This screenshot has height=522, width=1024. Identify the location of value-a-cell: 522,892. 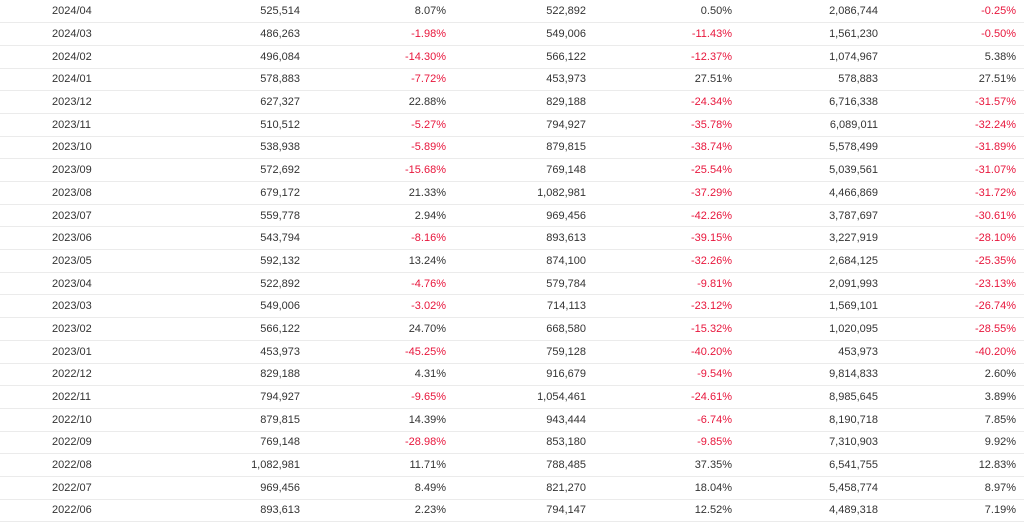
(229, 284).